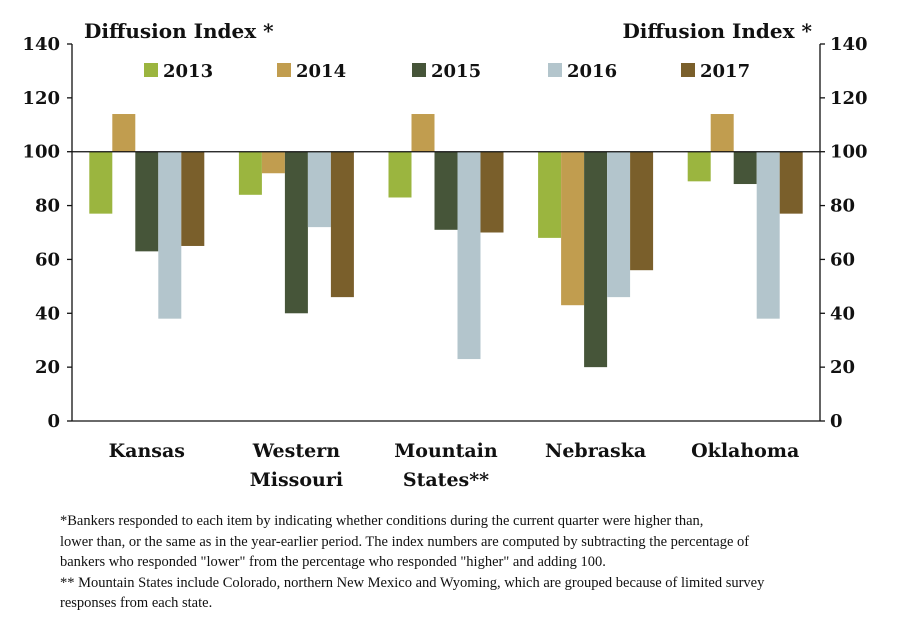 The image size is (898, 622). Describe the element at coordinates (573, 228) in the screenshot. I see `bar-2014-nebraska` at that location.